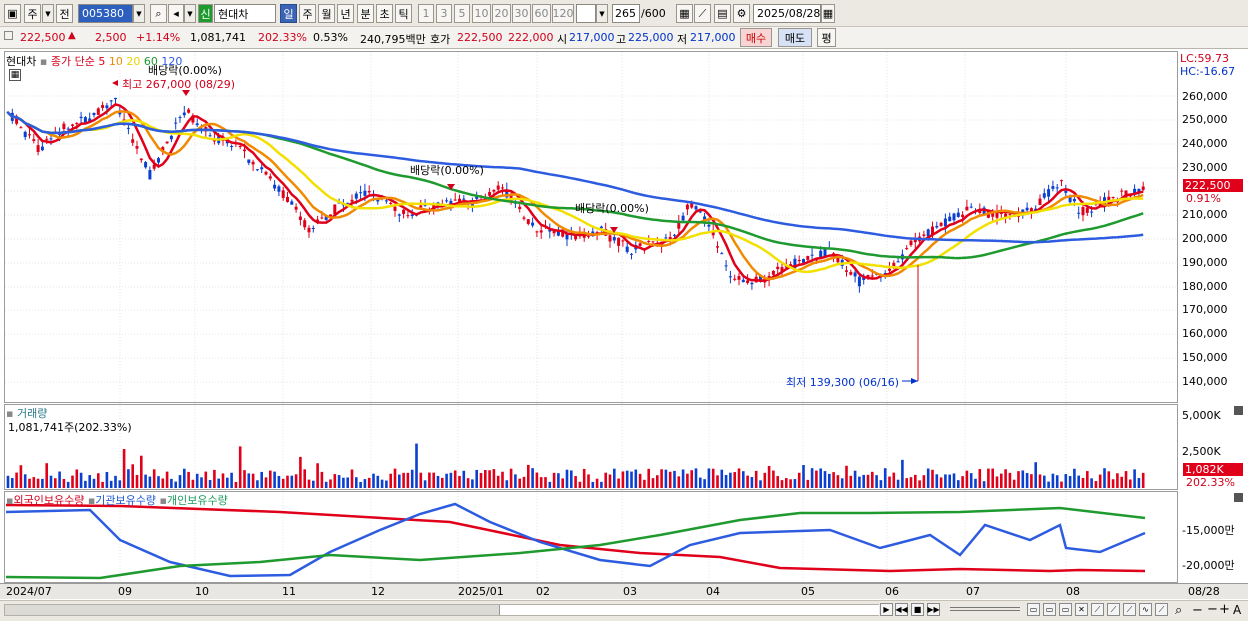 This screenshot has height=621, width=1248. I want to click on period-tick-button: 틱, so click(403, 13).